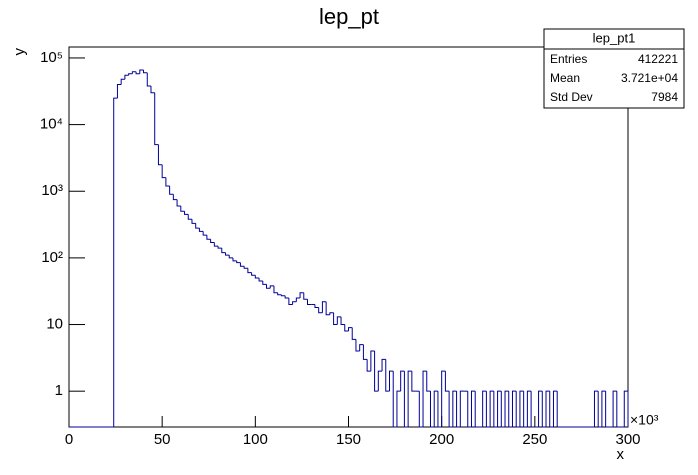 This screenshot has width=698, height=475. I want to click on stats-box, so click(614, 68).